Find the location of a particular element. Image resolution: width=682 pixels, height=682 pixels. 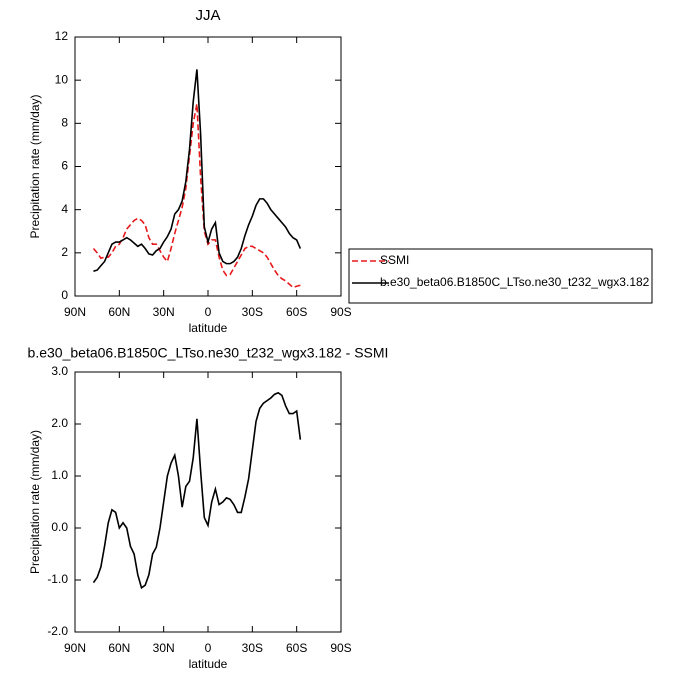

y-tick-label: 0 is located at coordinates (64, 295).